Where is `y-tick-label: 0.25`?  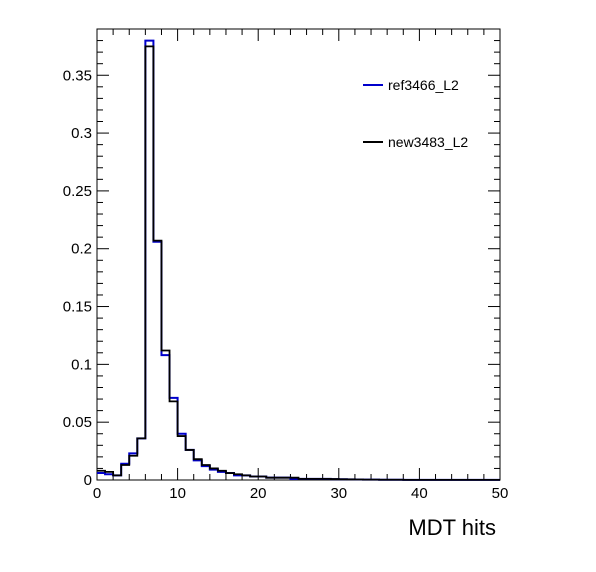 y-tick-label: 0.25 is located at coordinates (77, 191).